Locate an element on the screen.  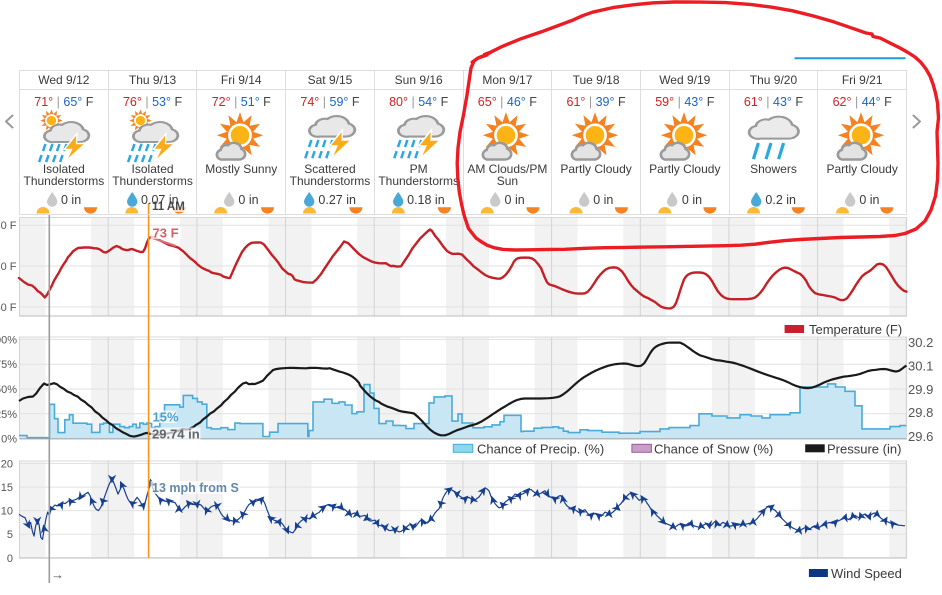
svg-text: 29.6 is located at coordinates (920, 436).